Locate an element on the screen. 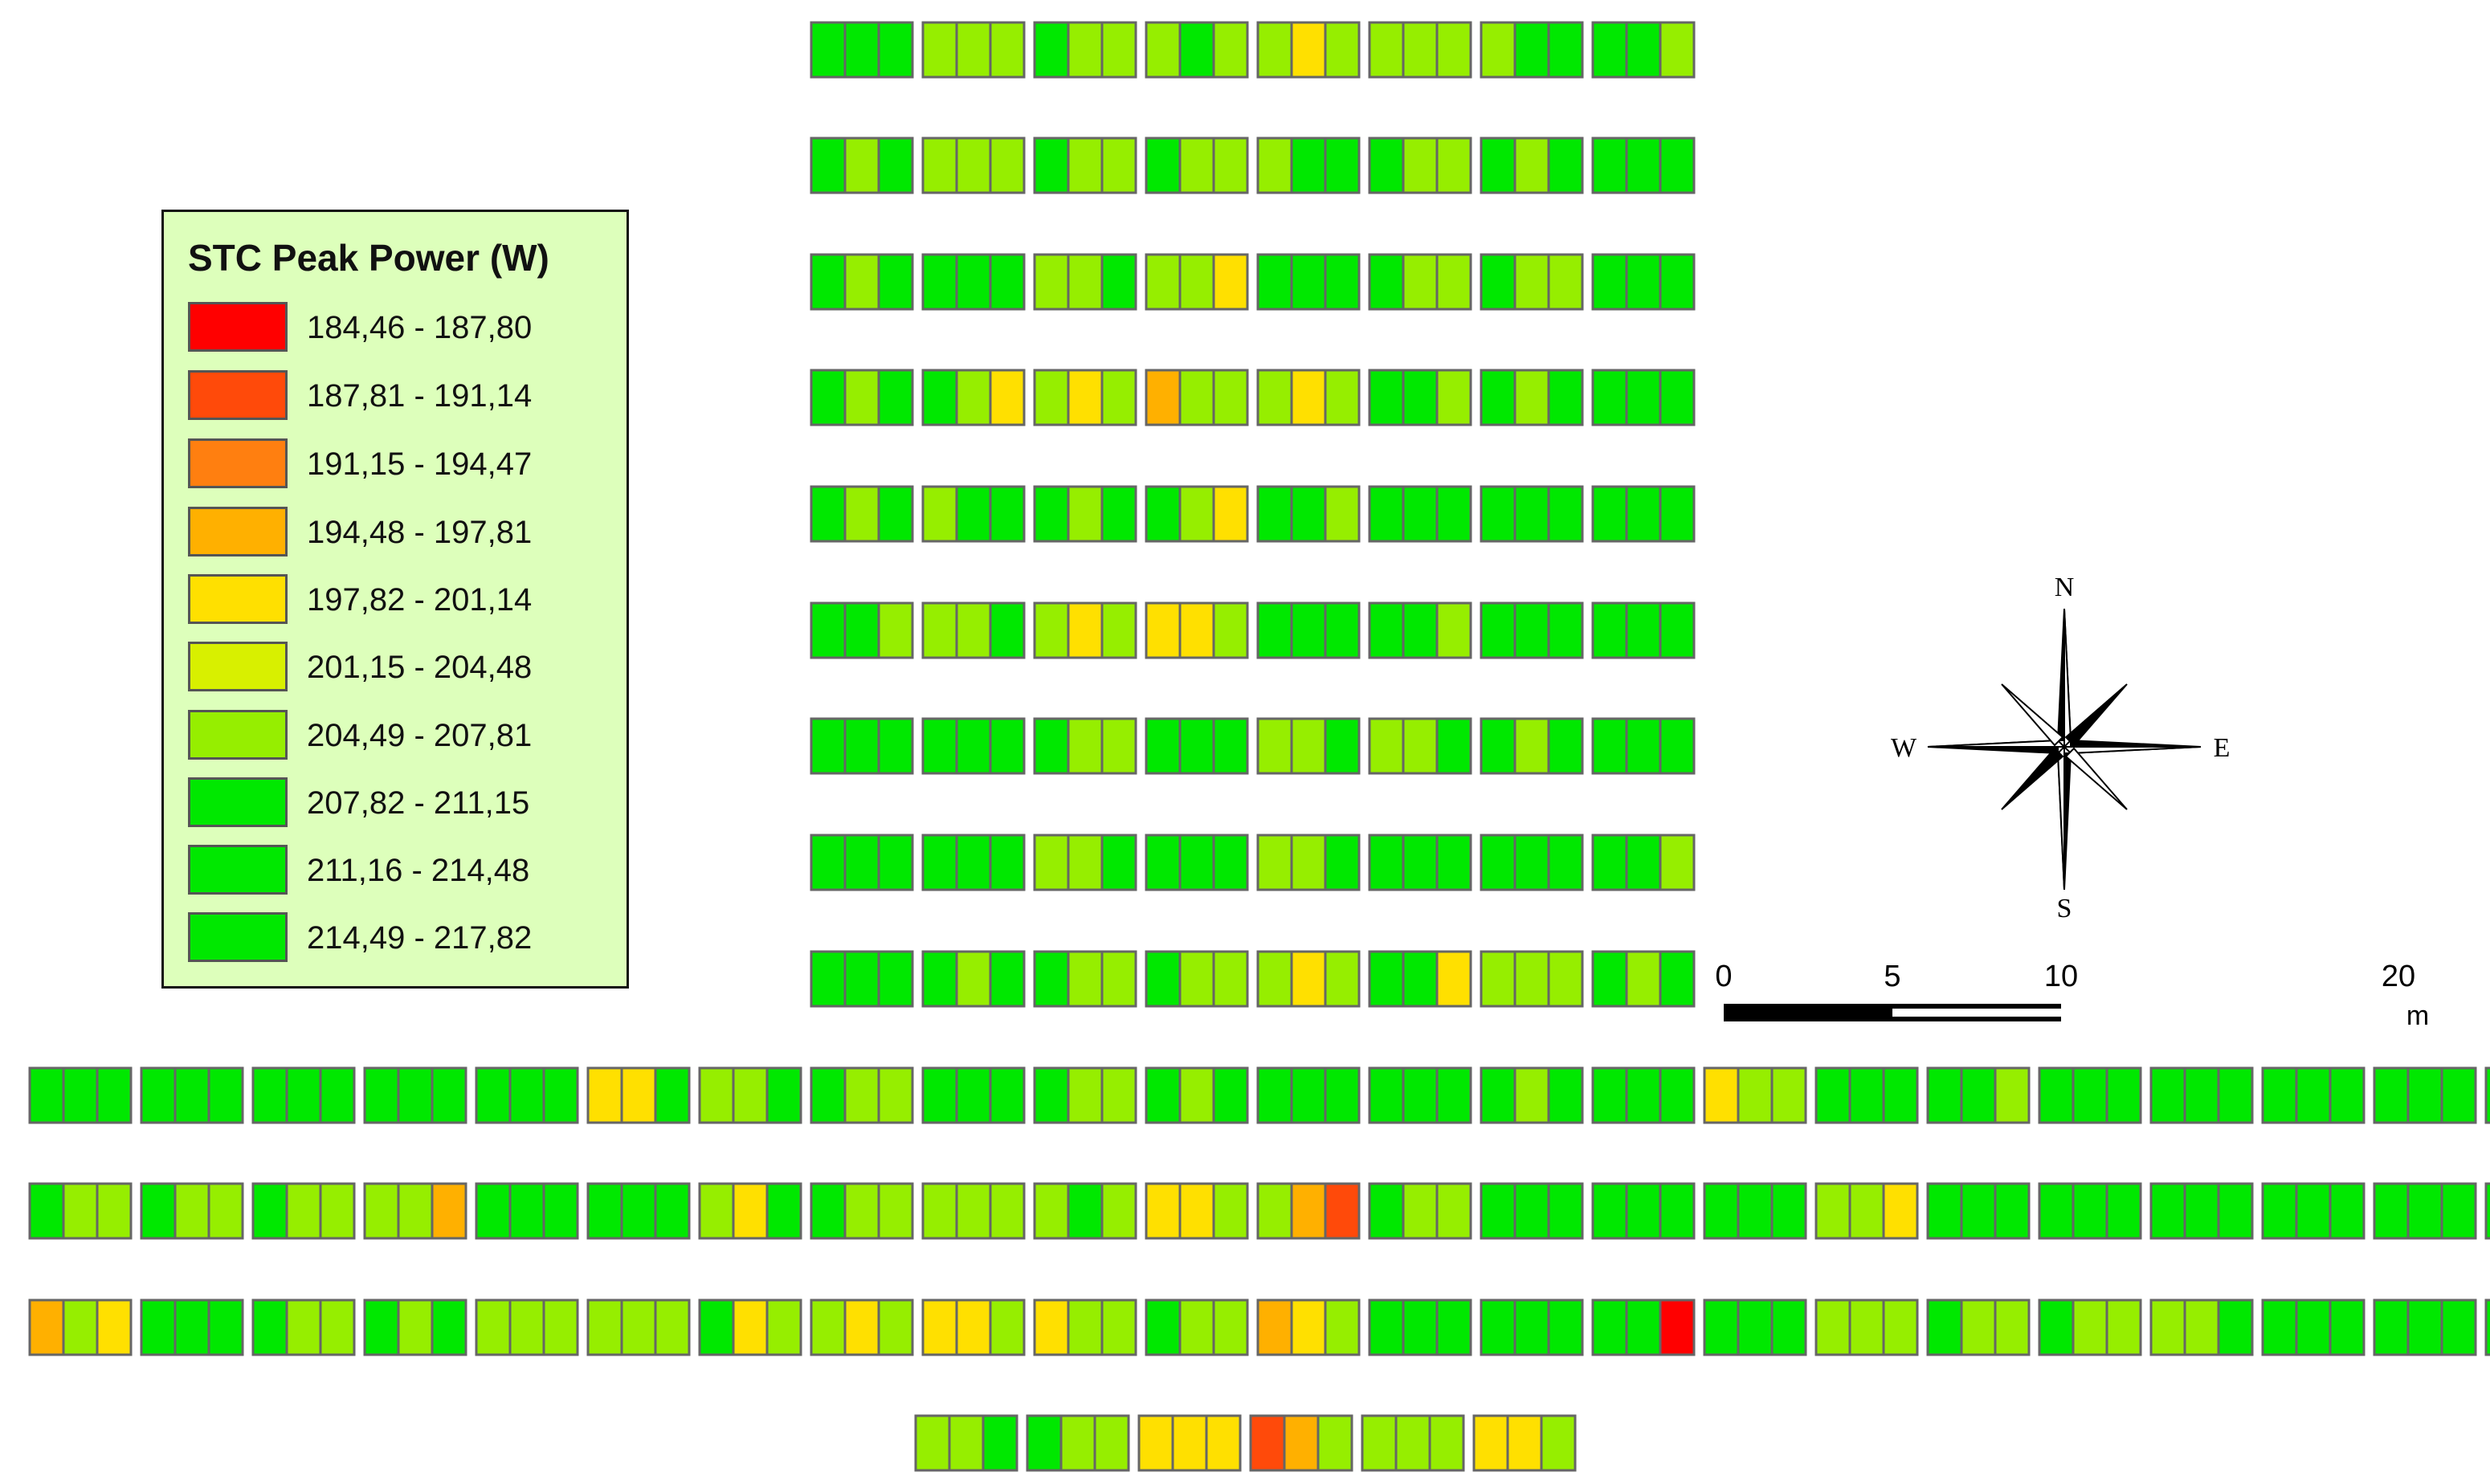 Image resolution: width=2490 pixels, height=1484 pixels. legend-swatch is located at coordinates (238, 463).